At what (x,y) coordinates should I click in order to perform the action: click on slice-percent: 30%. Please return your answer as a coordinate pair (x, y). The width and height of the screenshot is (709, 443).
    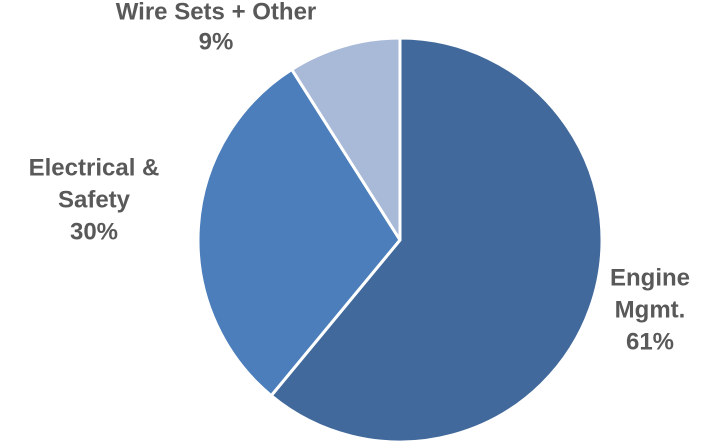
    Looking at the image, I should click on (94, 231).